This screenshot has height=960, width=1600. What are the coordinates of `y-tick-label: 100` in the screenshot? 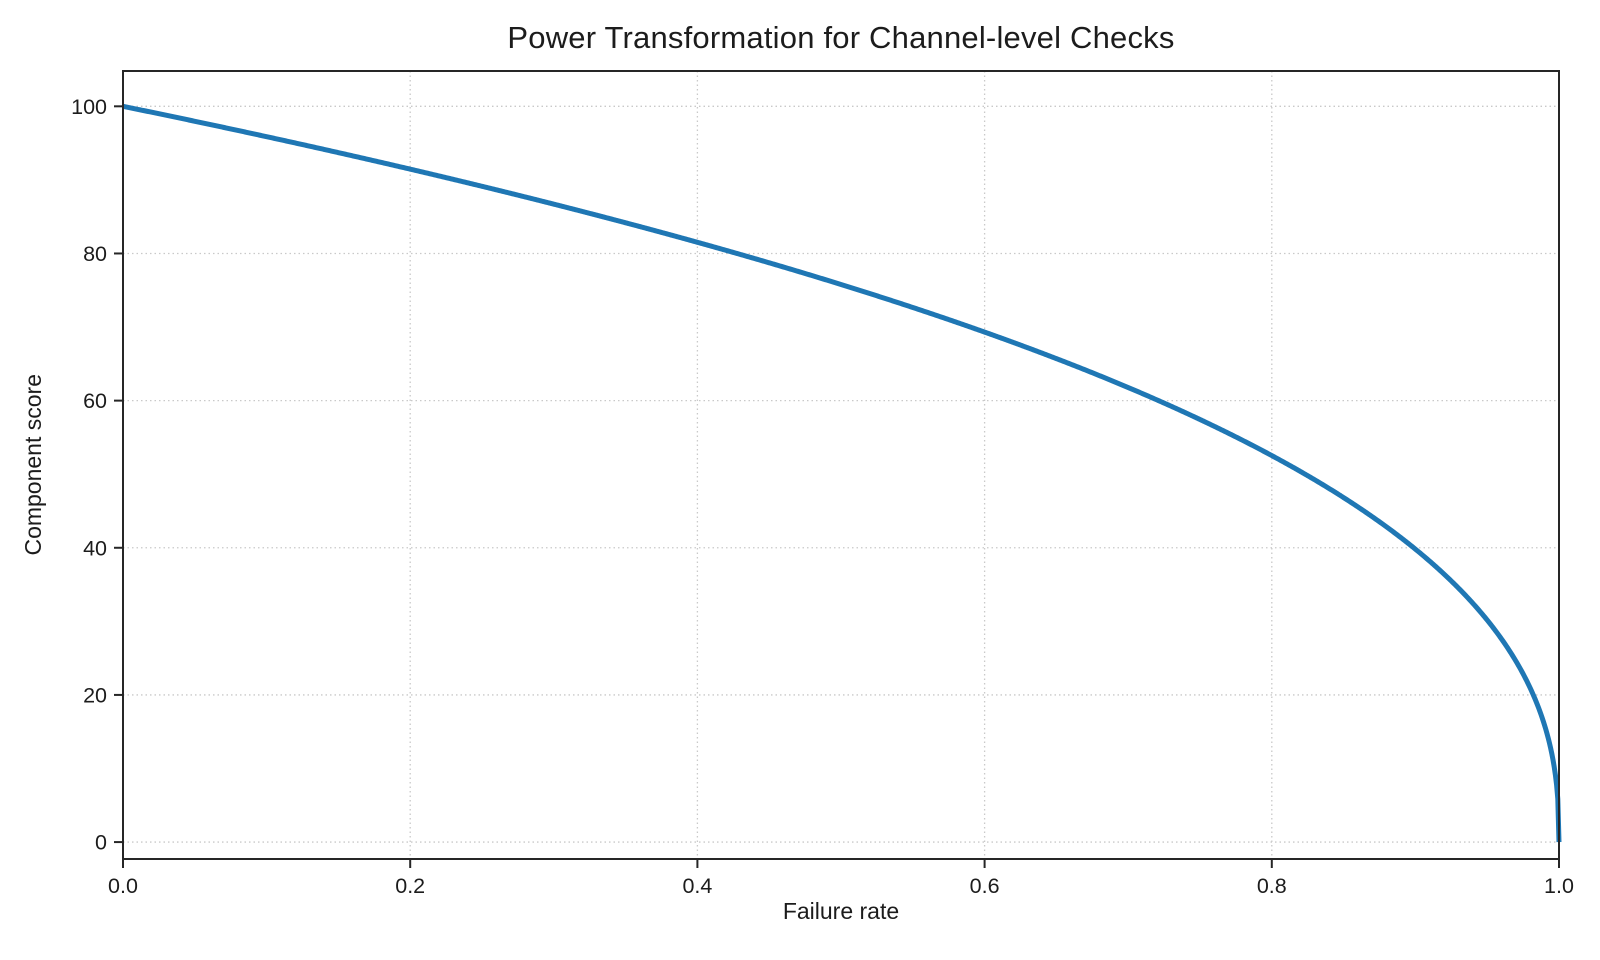 It's located at (89, 107).